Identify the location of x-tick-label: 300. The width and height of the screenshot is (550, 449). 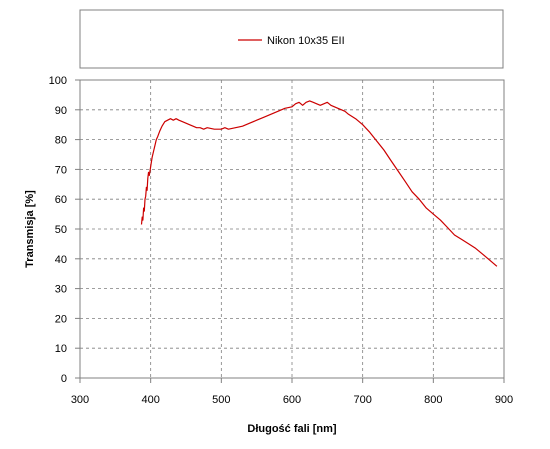
(80, 400).